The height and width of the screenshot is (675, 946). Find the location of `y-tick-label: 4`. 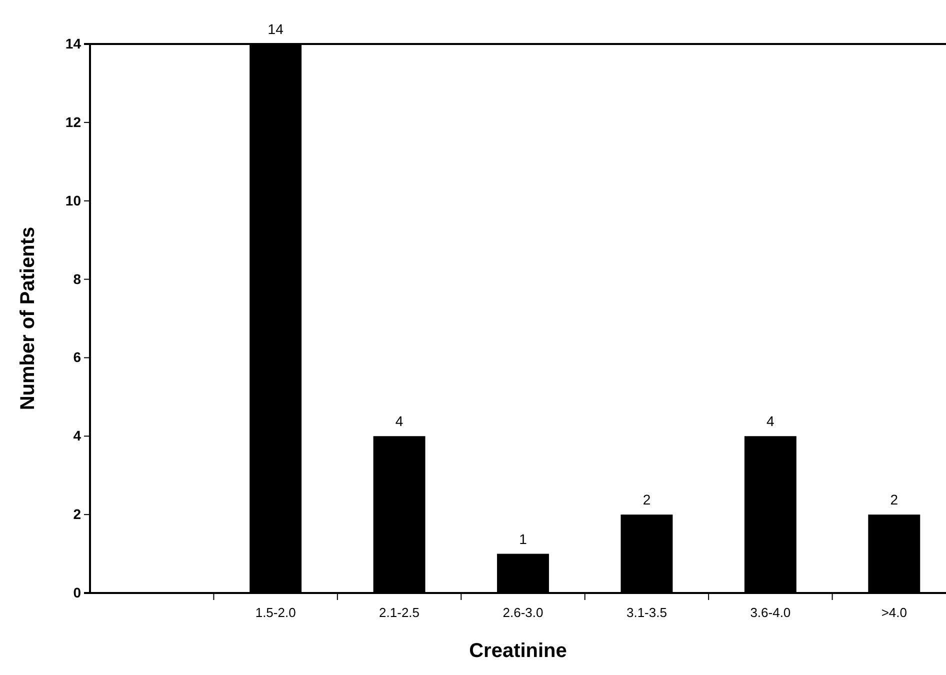

y-tick-label: 4 is located at coordinates (77, 436).